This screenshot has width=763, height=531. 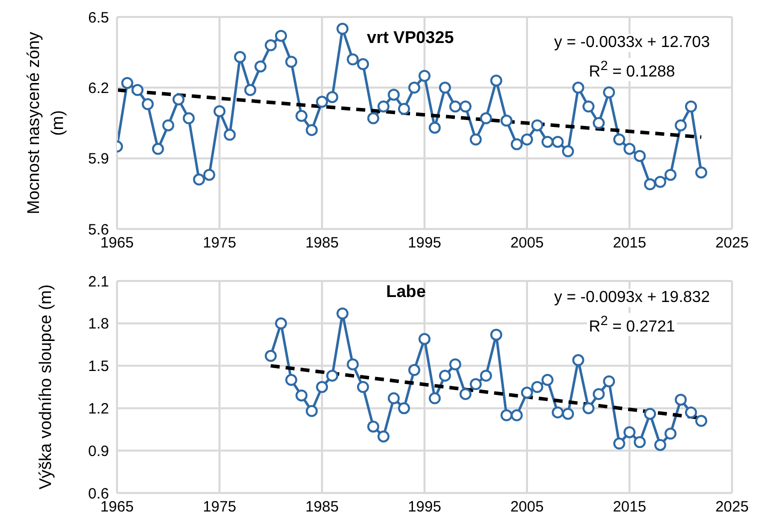 I want to click on y-tick-label: 1.5, so click(x=98, y=367).